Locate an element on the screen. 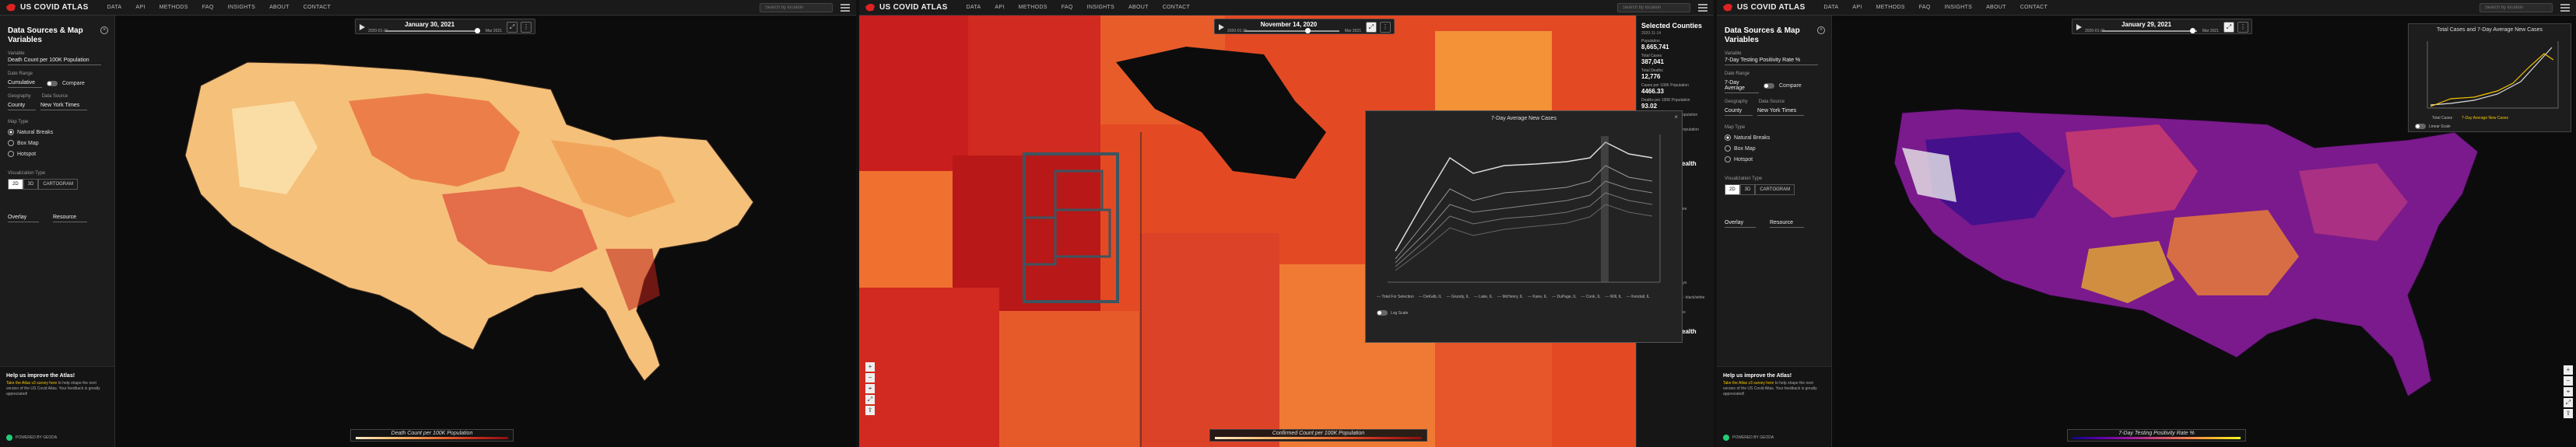 This screenshot has height=447, width=2576. legend-item: Will, IL is located at coordinates (1614, 297).